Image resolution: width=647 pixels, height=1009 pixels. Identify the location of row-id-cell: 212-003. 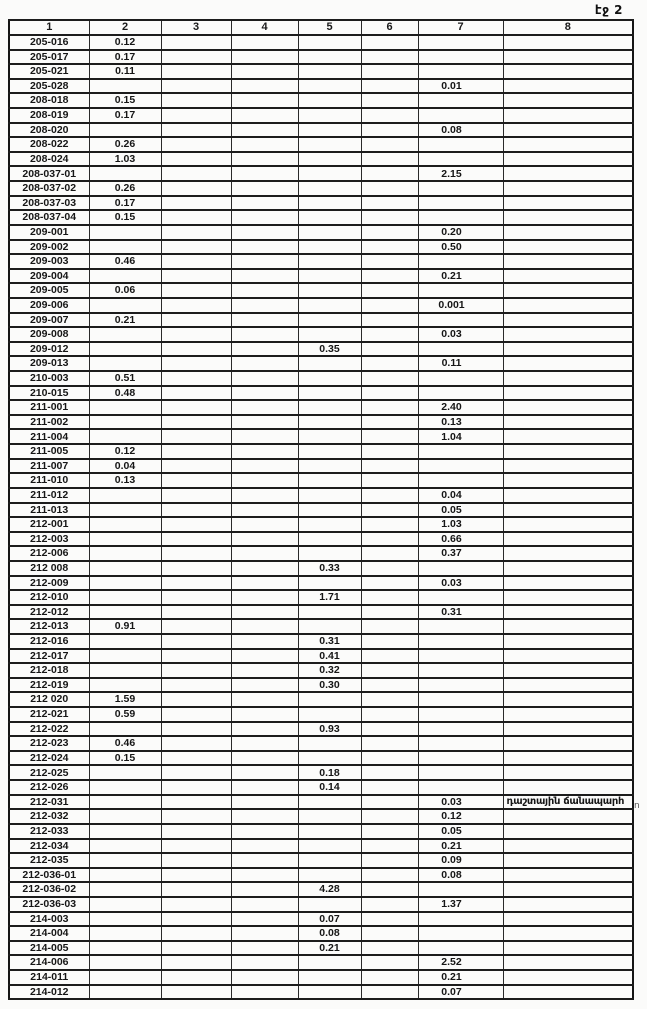
(49, 539).